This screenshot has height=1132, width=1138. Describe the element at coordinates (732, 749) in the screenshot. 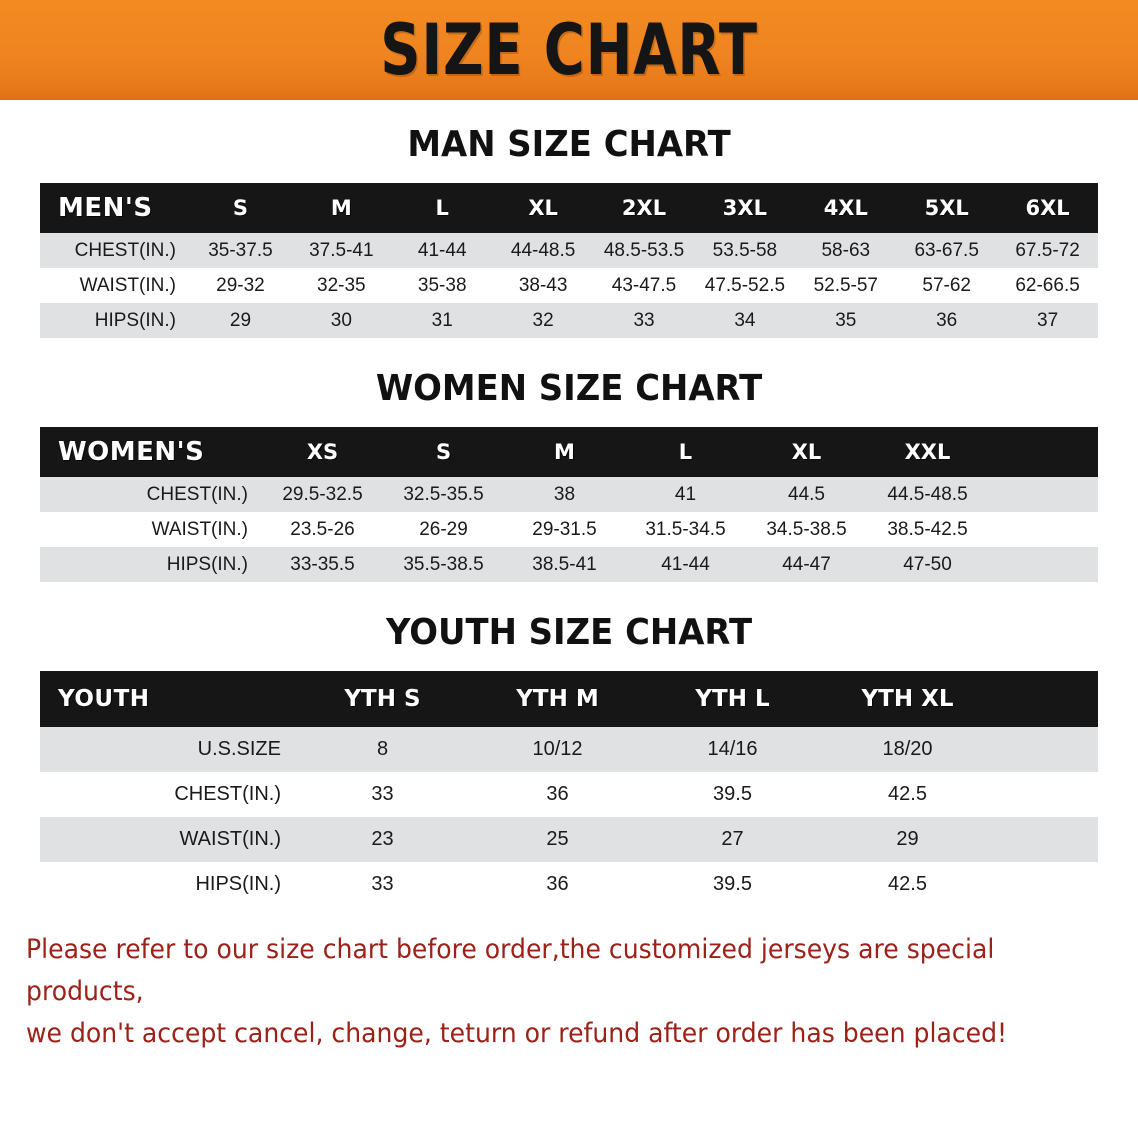

I see `table-cell: 14/16` at that location.